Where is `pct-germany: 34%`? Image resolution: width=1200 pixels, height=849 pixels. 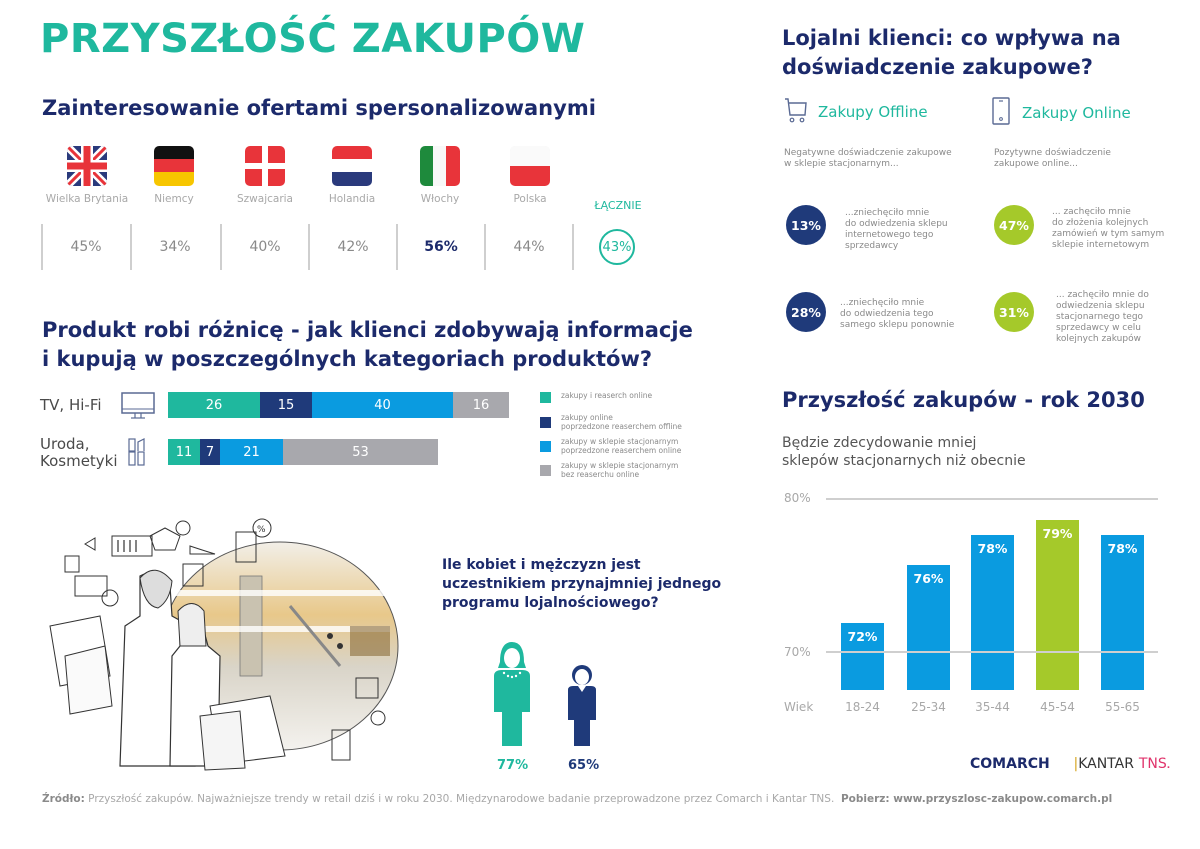 pct-germany: 34% is located at coordinates (174, 247).